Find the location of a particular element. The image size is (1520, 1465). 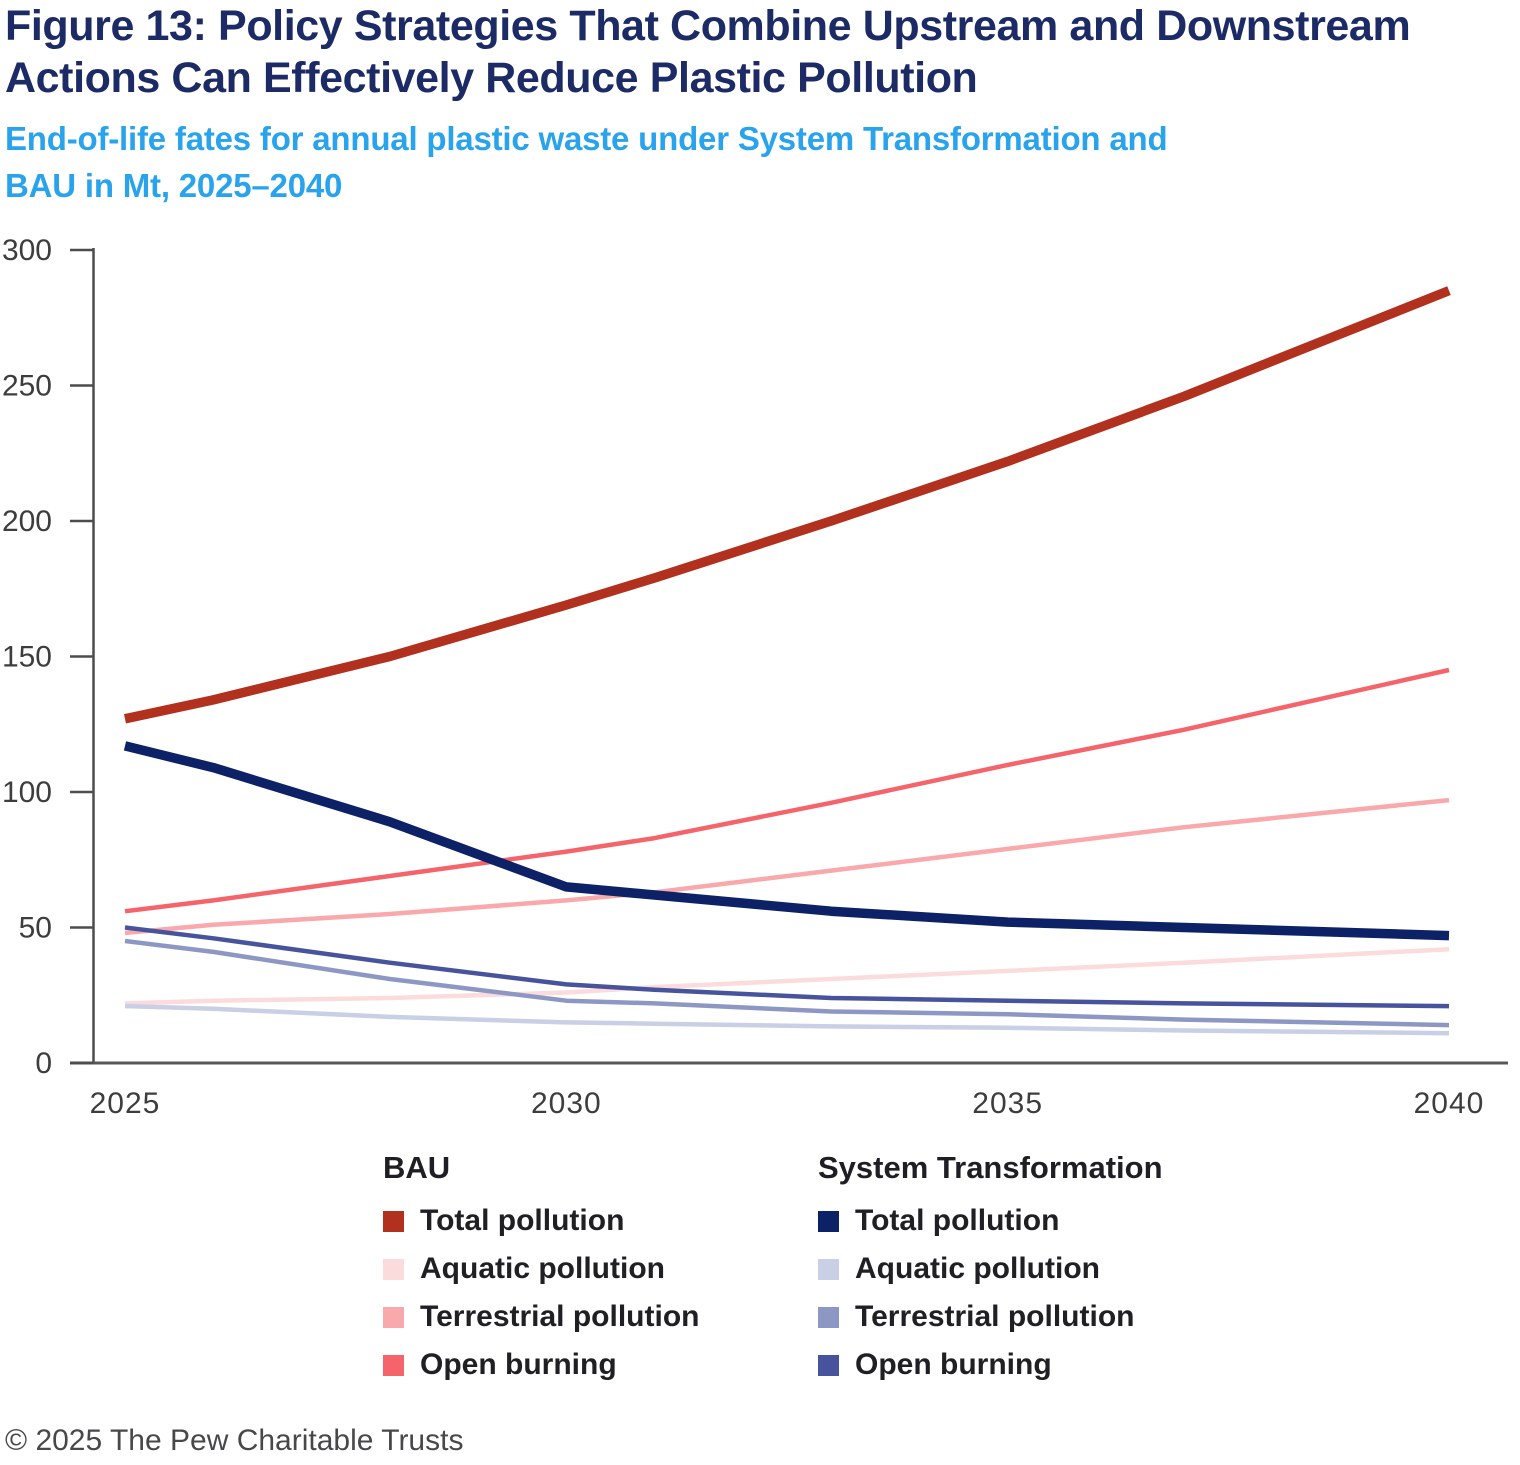

y-tick-label: 100 is located at coordinates (27, 792).